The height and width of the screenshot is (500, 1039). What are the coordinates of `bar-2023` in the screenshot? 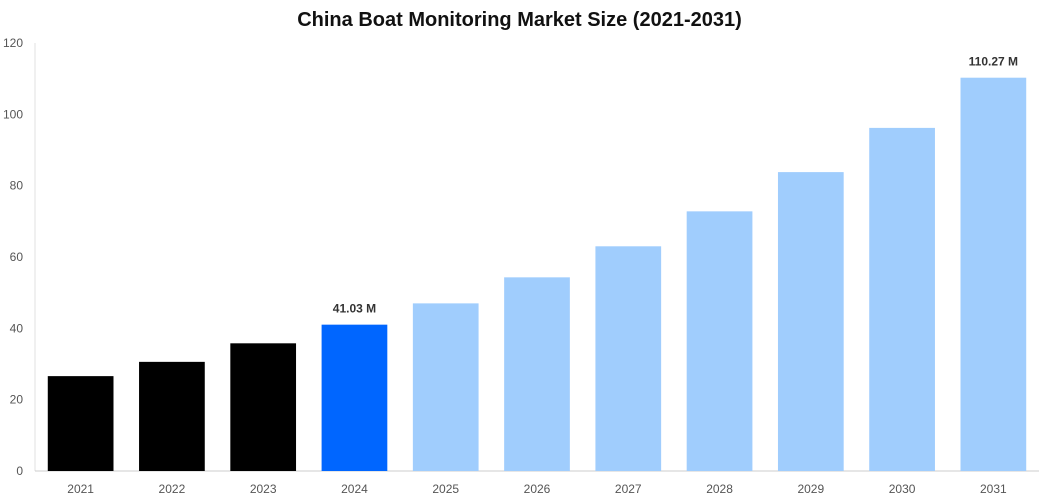 It's located at (263, 407).